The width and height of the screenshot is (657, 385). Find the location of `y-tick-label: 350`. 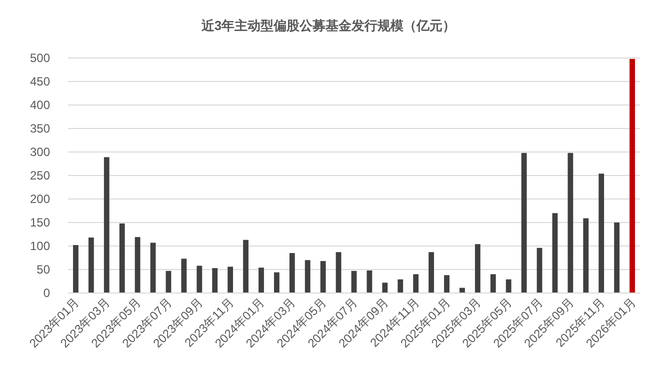

y-tick-label: 350 is located at coordinates (40, 129).